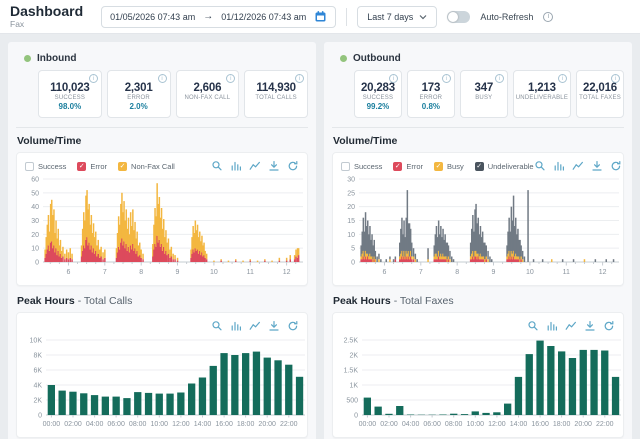 Image resolution: width=640 pixels, height=439 pixels. What do you see at coordinates (52, 166) in the screenshot?
I see `legend-label: Success` at bounding box center [52, 166].